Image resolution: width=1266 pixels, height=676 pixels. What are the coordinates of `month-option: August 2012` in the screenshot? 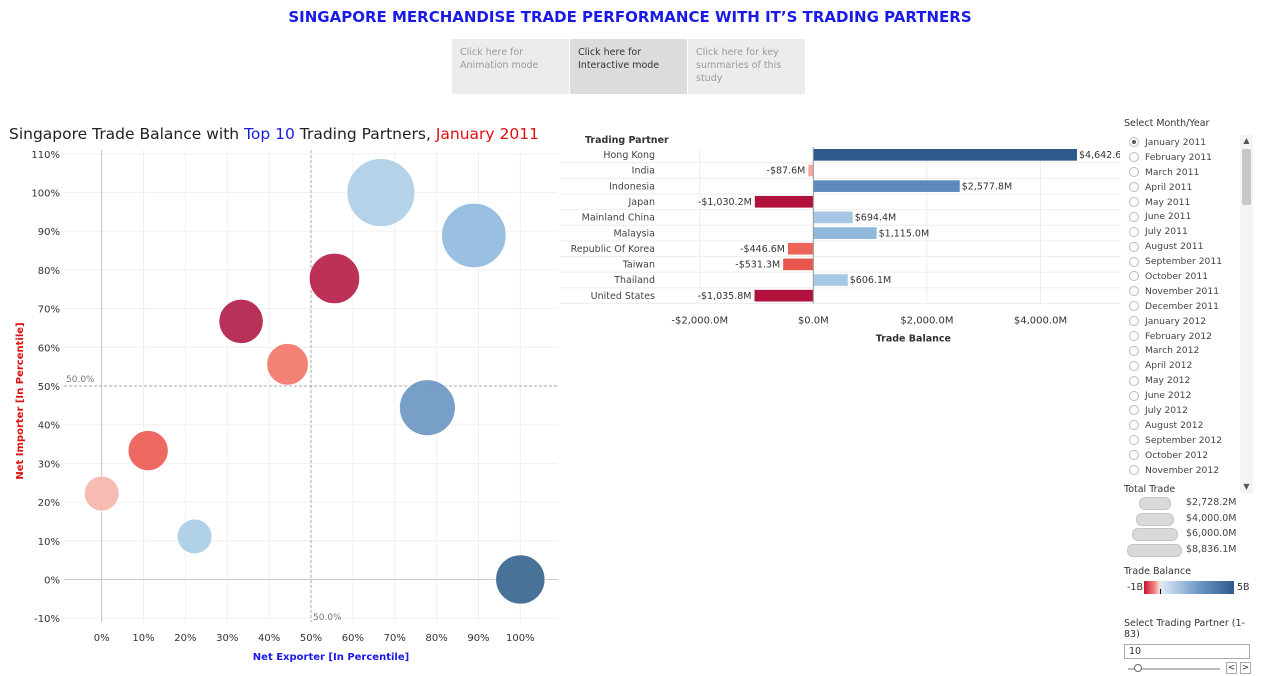 It's located at (1182, 425).